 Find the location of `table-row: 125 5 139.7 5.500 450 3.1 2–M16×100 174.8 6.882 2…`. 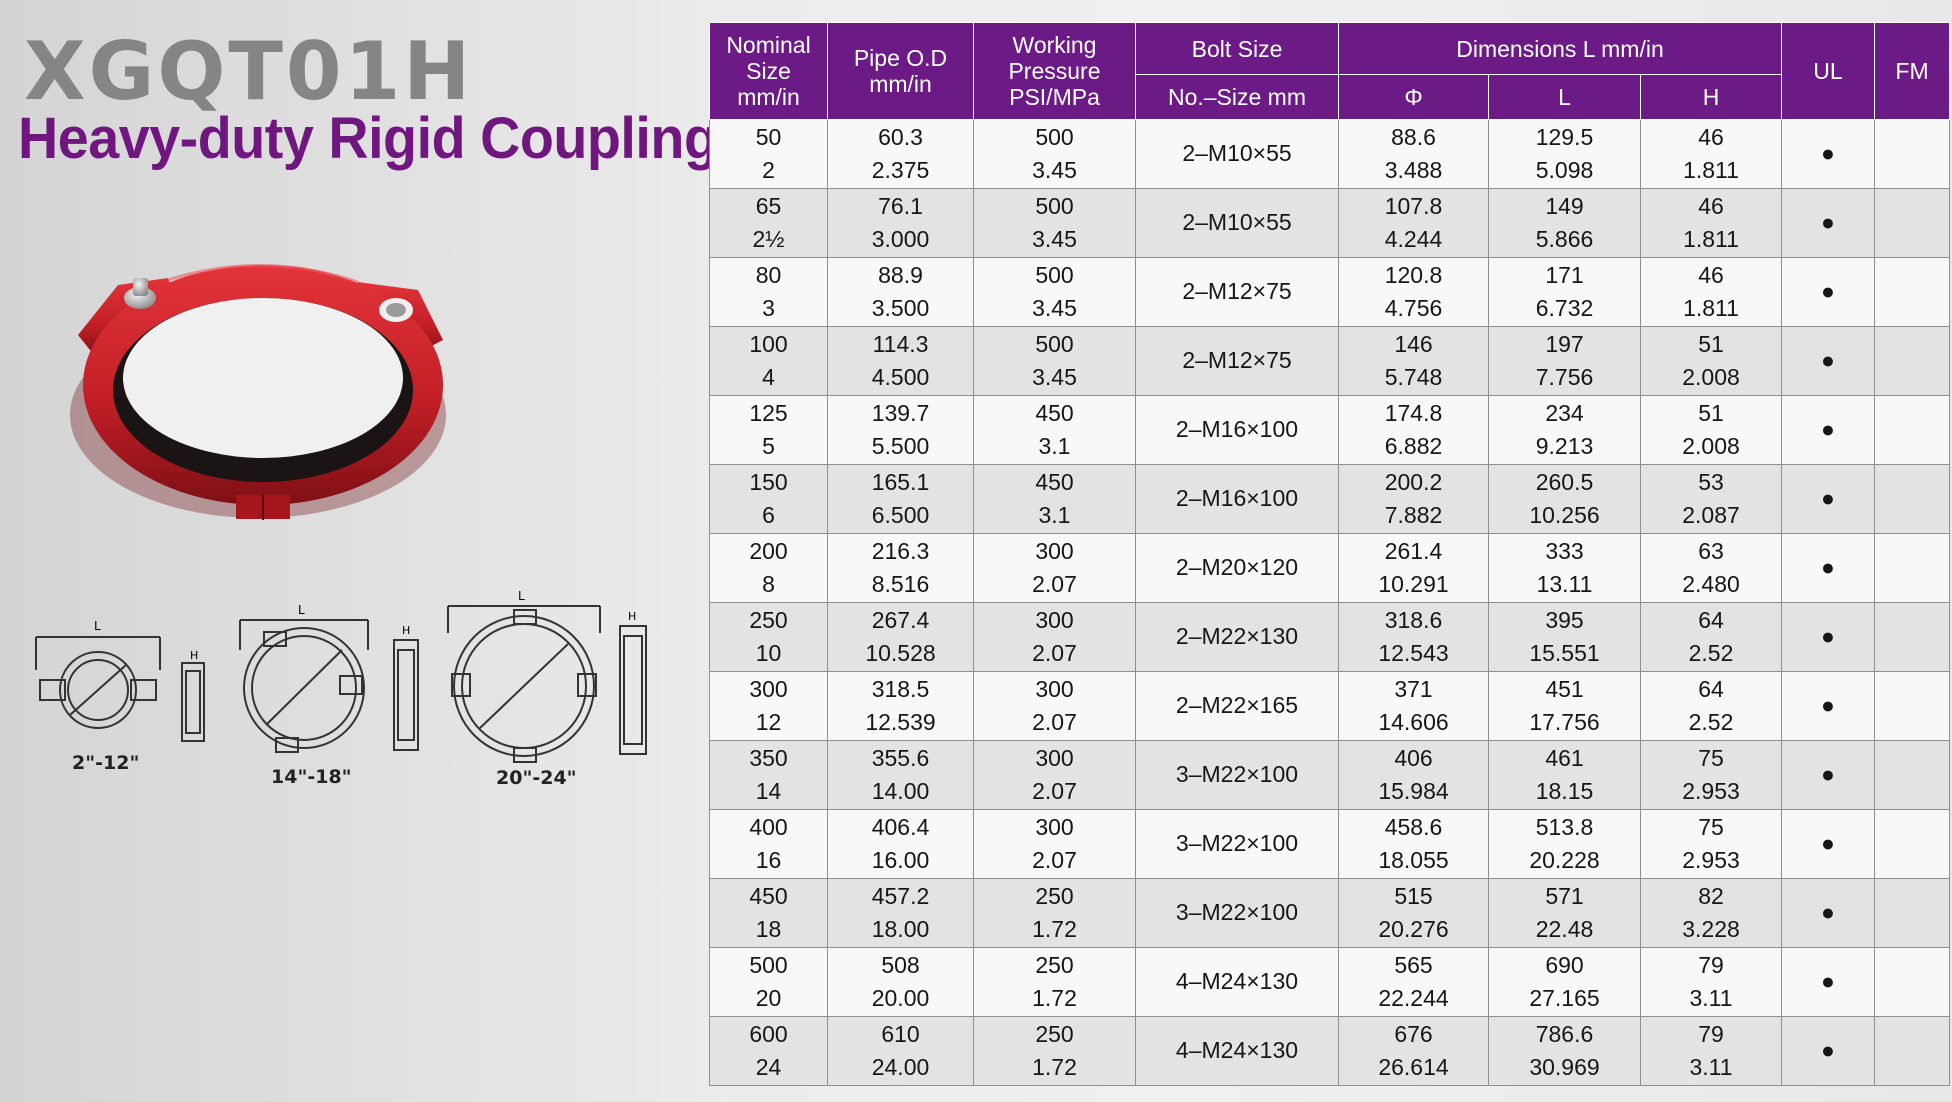

table-row: 125 5 139.7 5.500 450 3.1 2–M16×100 174.8 6.882 2… is located at coordinates (1329, 430).